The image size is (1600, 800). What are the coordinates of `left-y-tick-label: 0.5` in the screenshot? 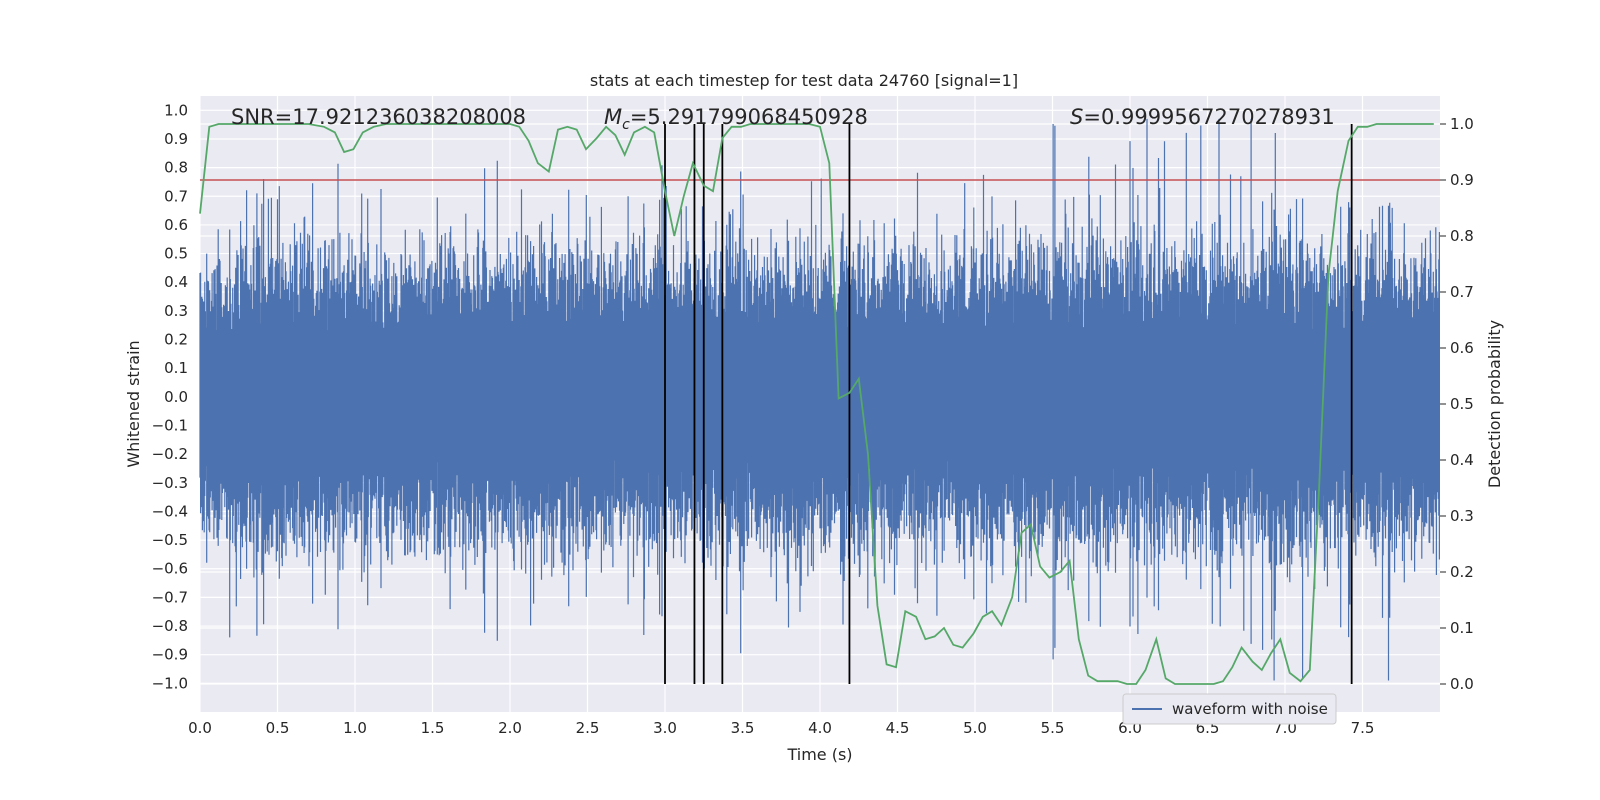 It's located at (176, 254).